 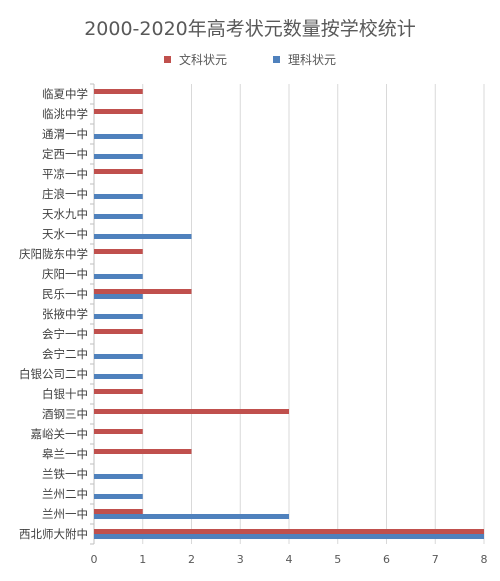 I want to click on x-tick-label-1: 1, so click(x=142, y=559).